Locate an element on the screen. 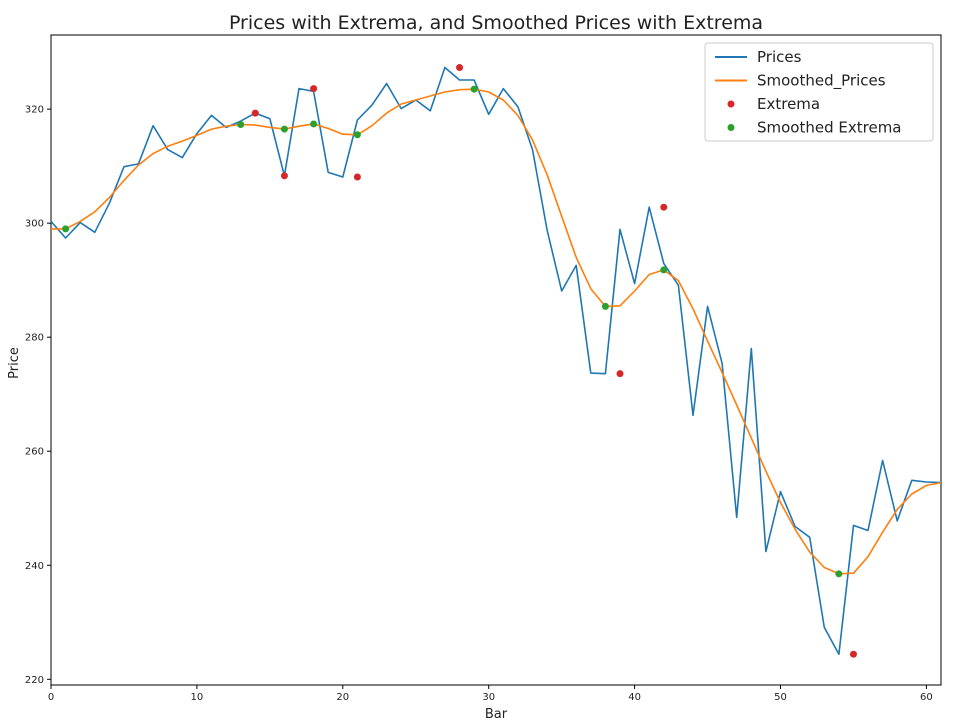  x-tick-label: 50 is located at coordinates (780, 697).